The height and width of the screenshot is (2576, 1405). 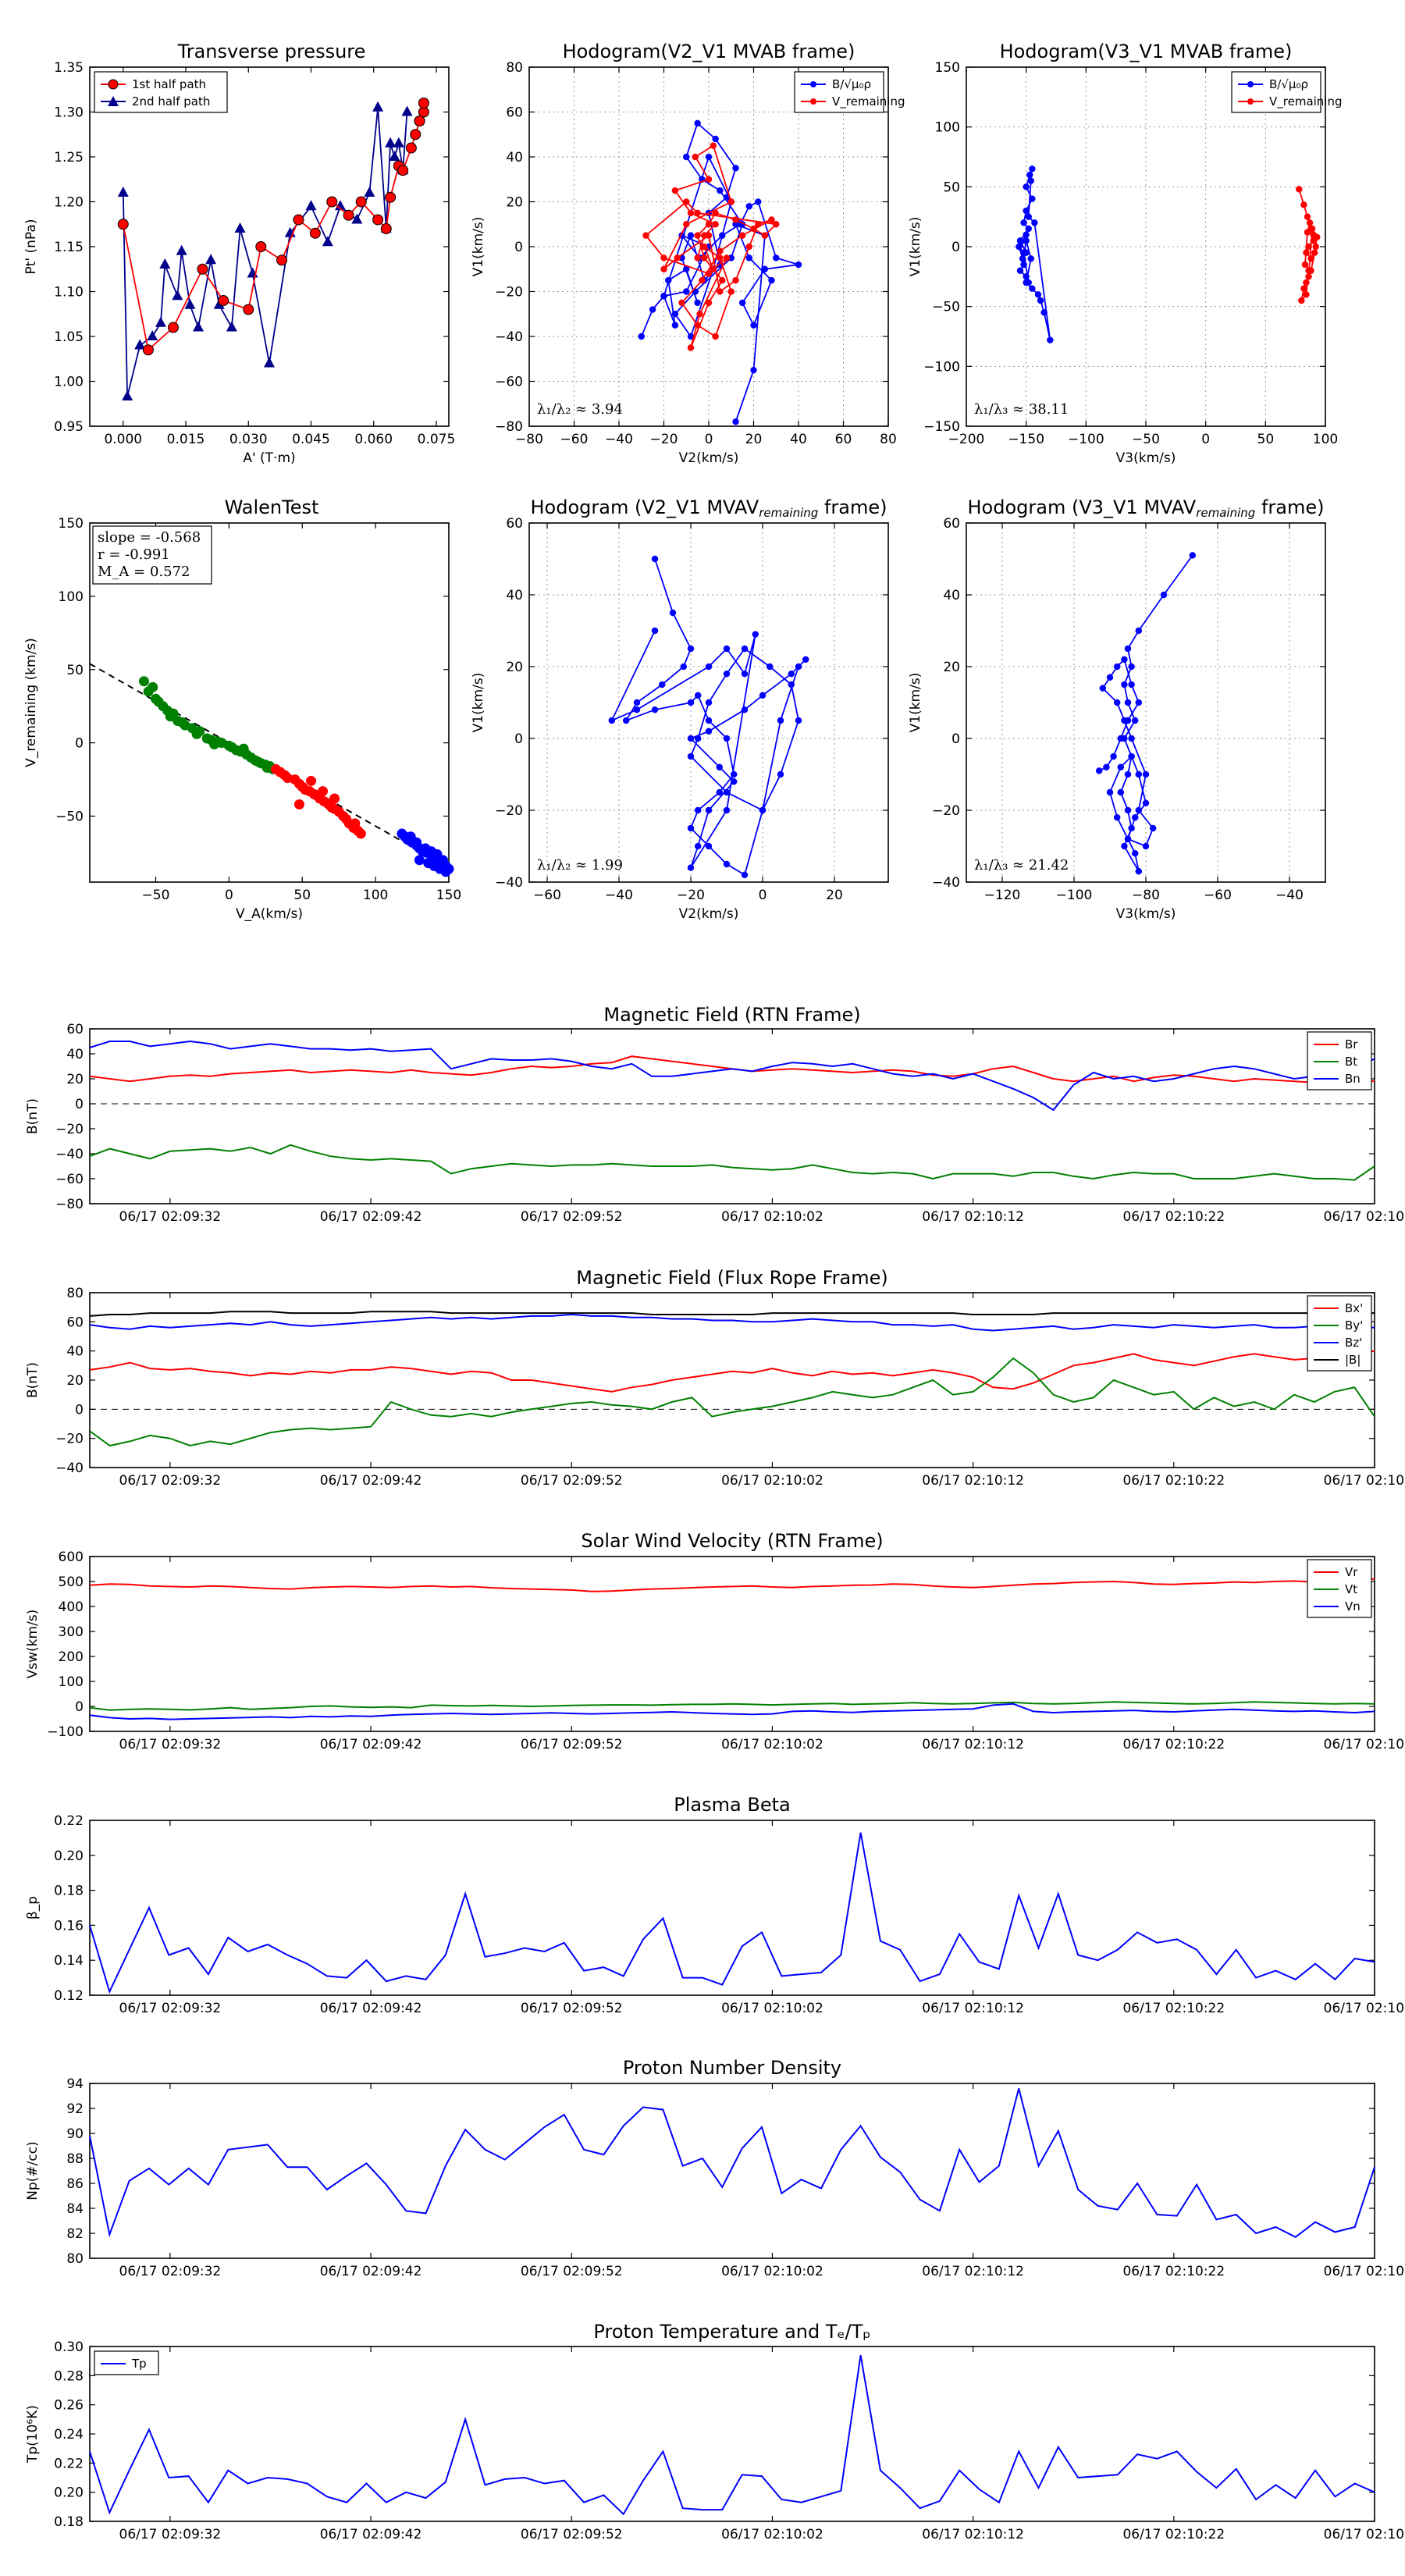 What do you see at coordinates (69, 1154) in the screenshot?
I see `mag_rtn-ytick-label: −40` at bounding box center [69, 1154].